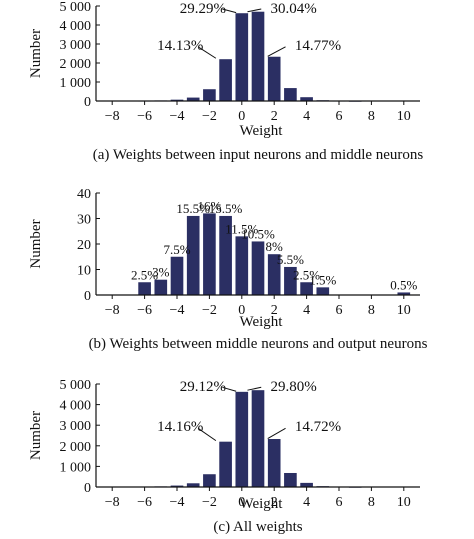 The image size is (474, 539). What do you see at coordinates (290, 259) in the screenshot?
I see `bar-value-label: 5.5%` at bounding box center [290, 259].